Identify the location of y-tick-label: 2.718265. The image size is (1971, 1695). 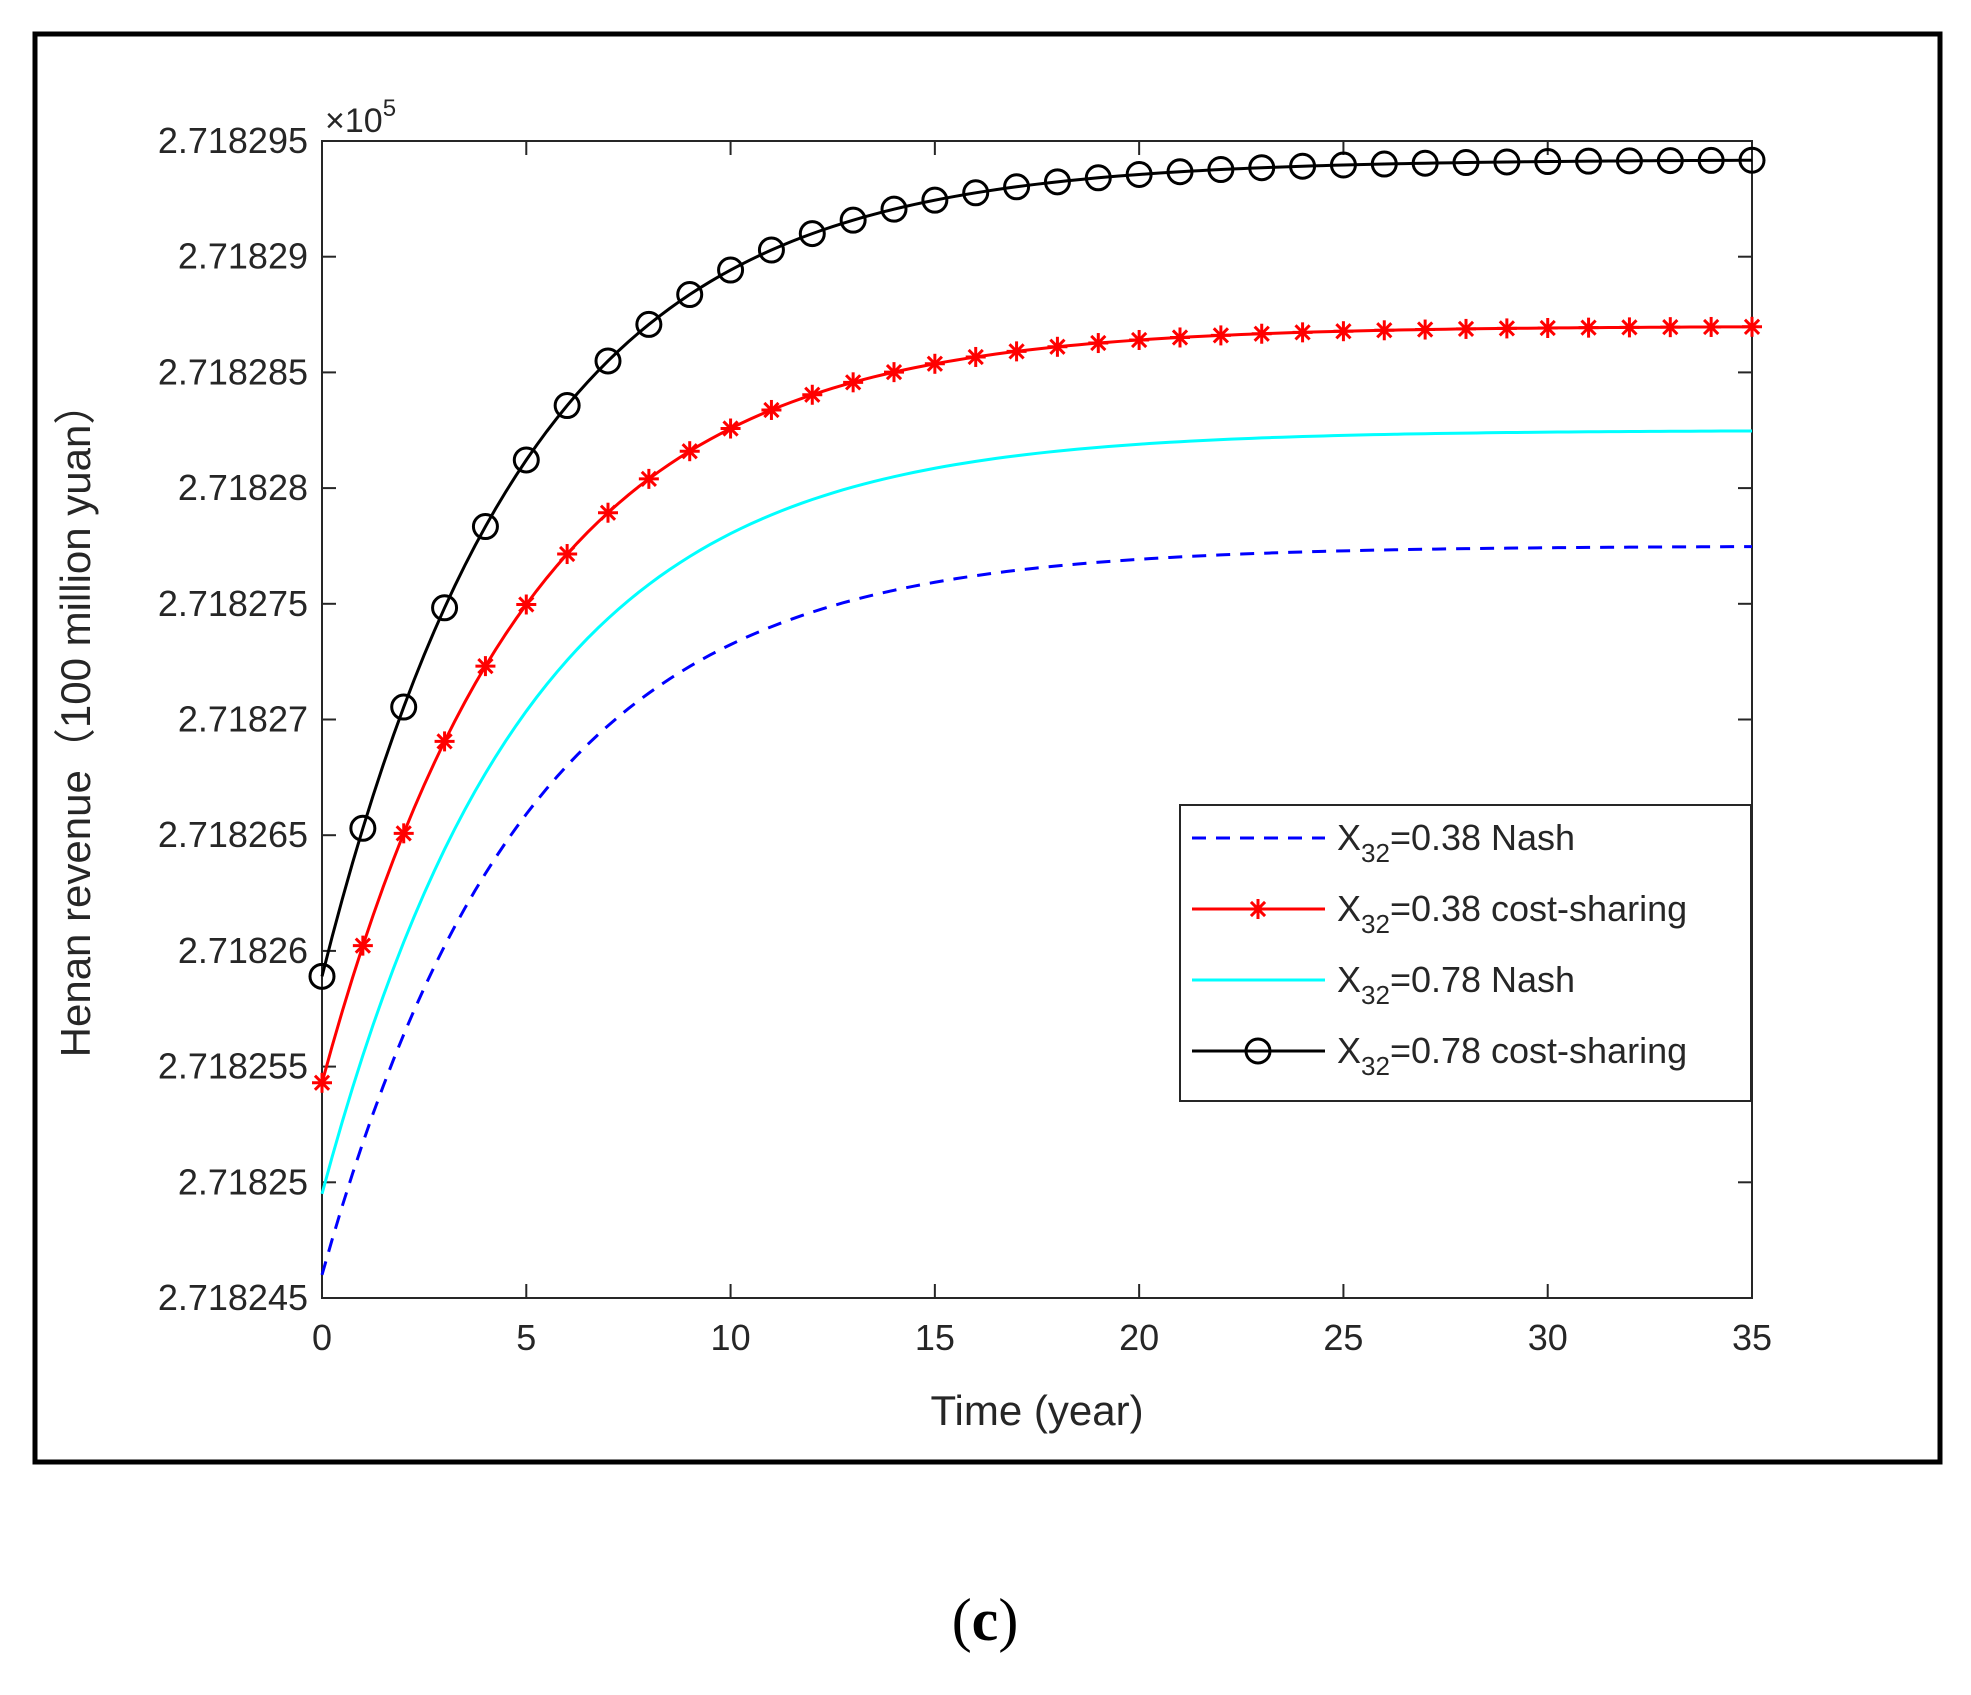
(233, 834).